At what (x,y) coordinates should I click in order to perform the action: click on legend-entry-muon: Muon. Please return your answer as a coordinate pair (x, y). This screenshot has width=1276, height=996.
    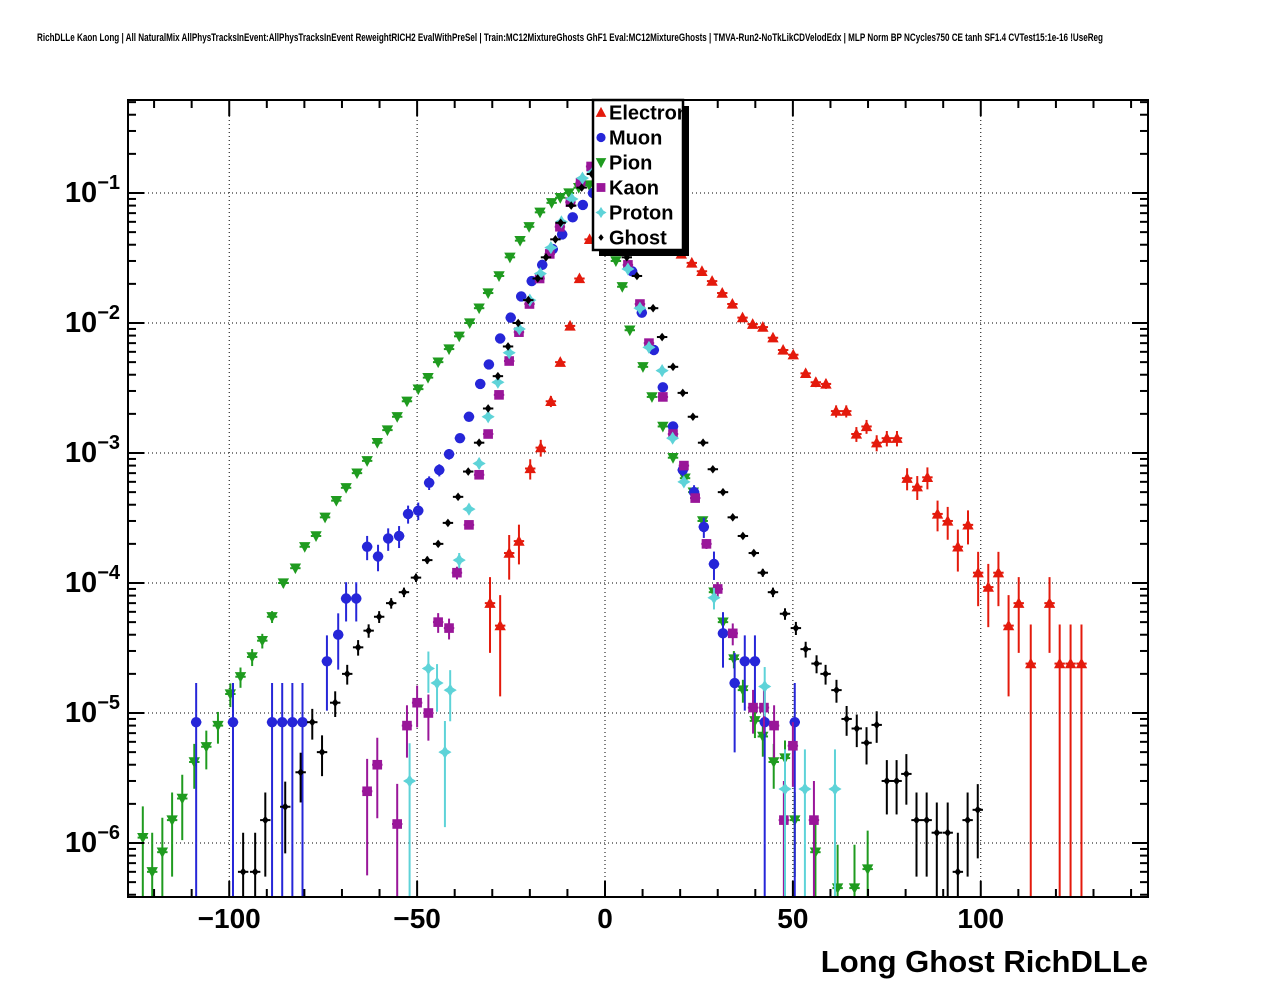
    Looking at the image, I should click on (629, 139).